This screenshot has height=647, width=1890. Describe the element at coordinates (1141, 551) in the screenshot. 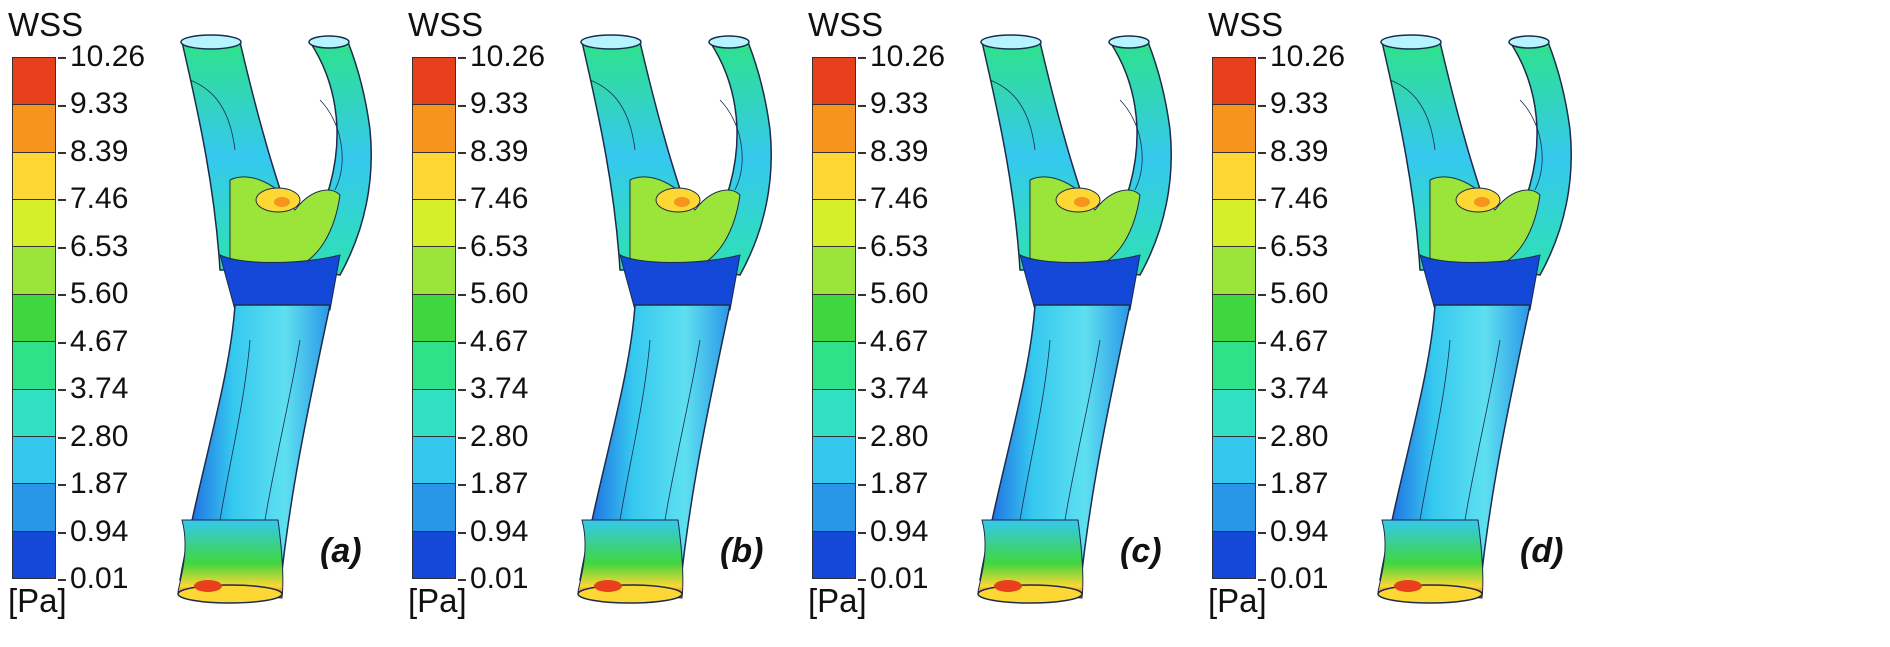

I see `panel-label: (c)` at that location.